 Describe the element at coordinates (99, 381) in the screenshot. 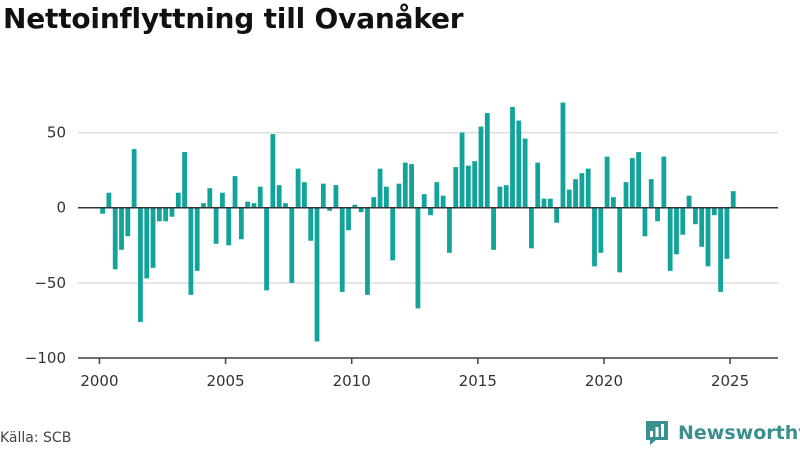

I see `x-tick-label: 2000` at that location.